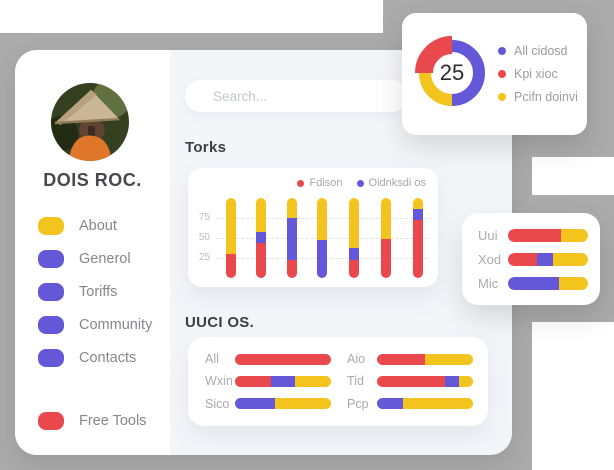 Image resolution: width=614 pixels, height=470 pixels. I want to click on sidebar-item-label: About, so click(98, 225).